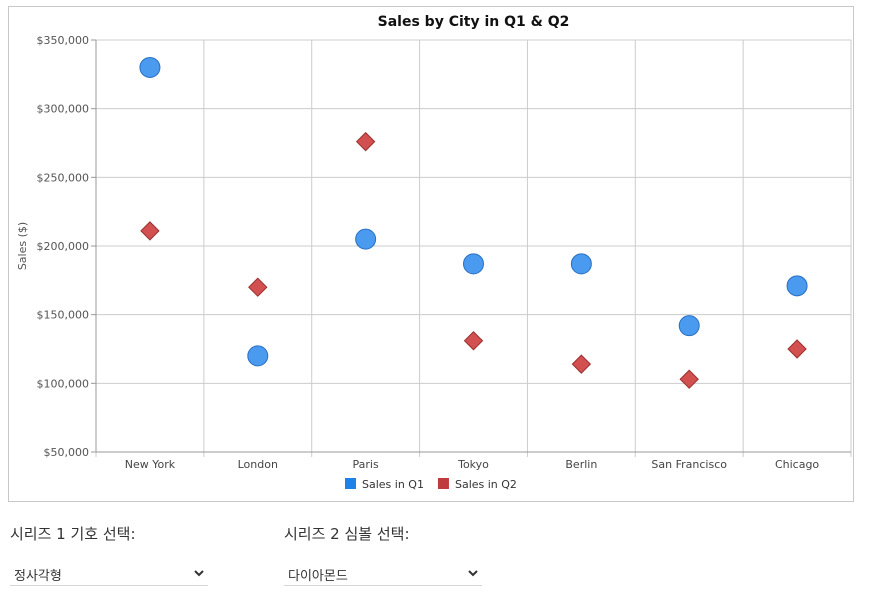  What do you see at coordinates (63, 109) in the screenshot?
I see `y-tick-label: $300,000` at bounding box center [63, 109].